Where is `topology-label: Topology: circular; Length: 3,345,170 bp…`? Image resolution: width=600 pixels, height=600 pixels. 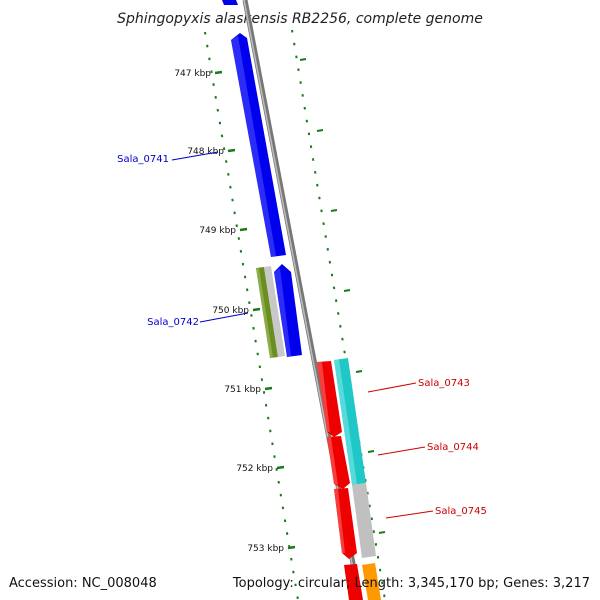 topology-label: Topology: circular; Length: 3,345,170 bp… is located at coordinates (411, 583).